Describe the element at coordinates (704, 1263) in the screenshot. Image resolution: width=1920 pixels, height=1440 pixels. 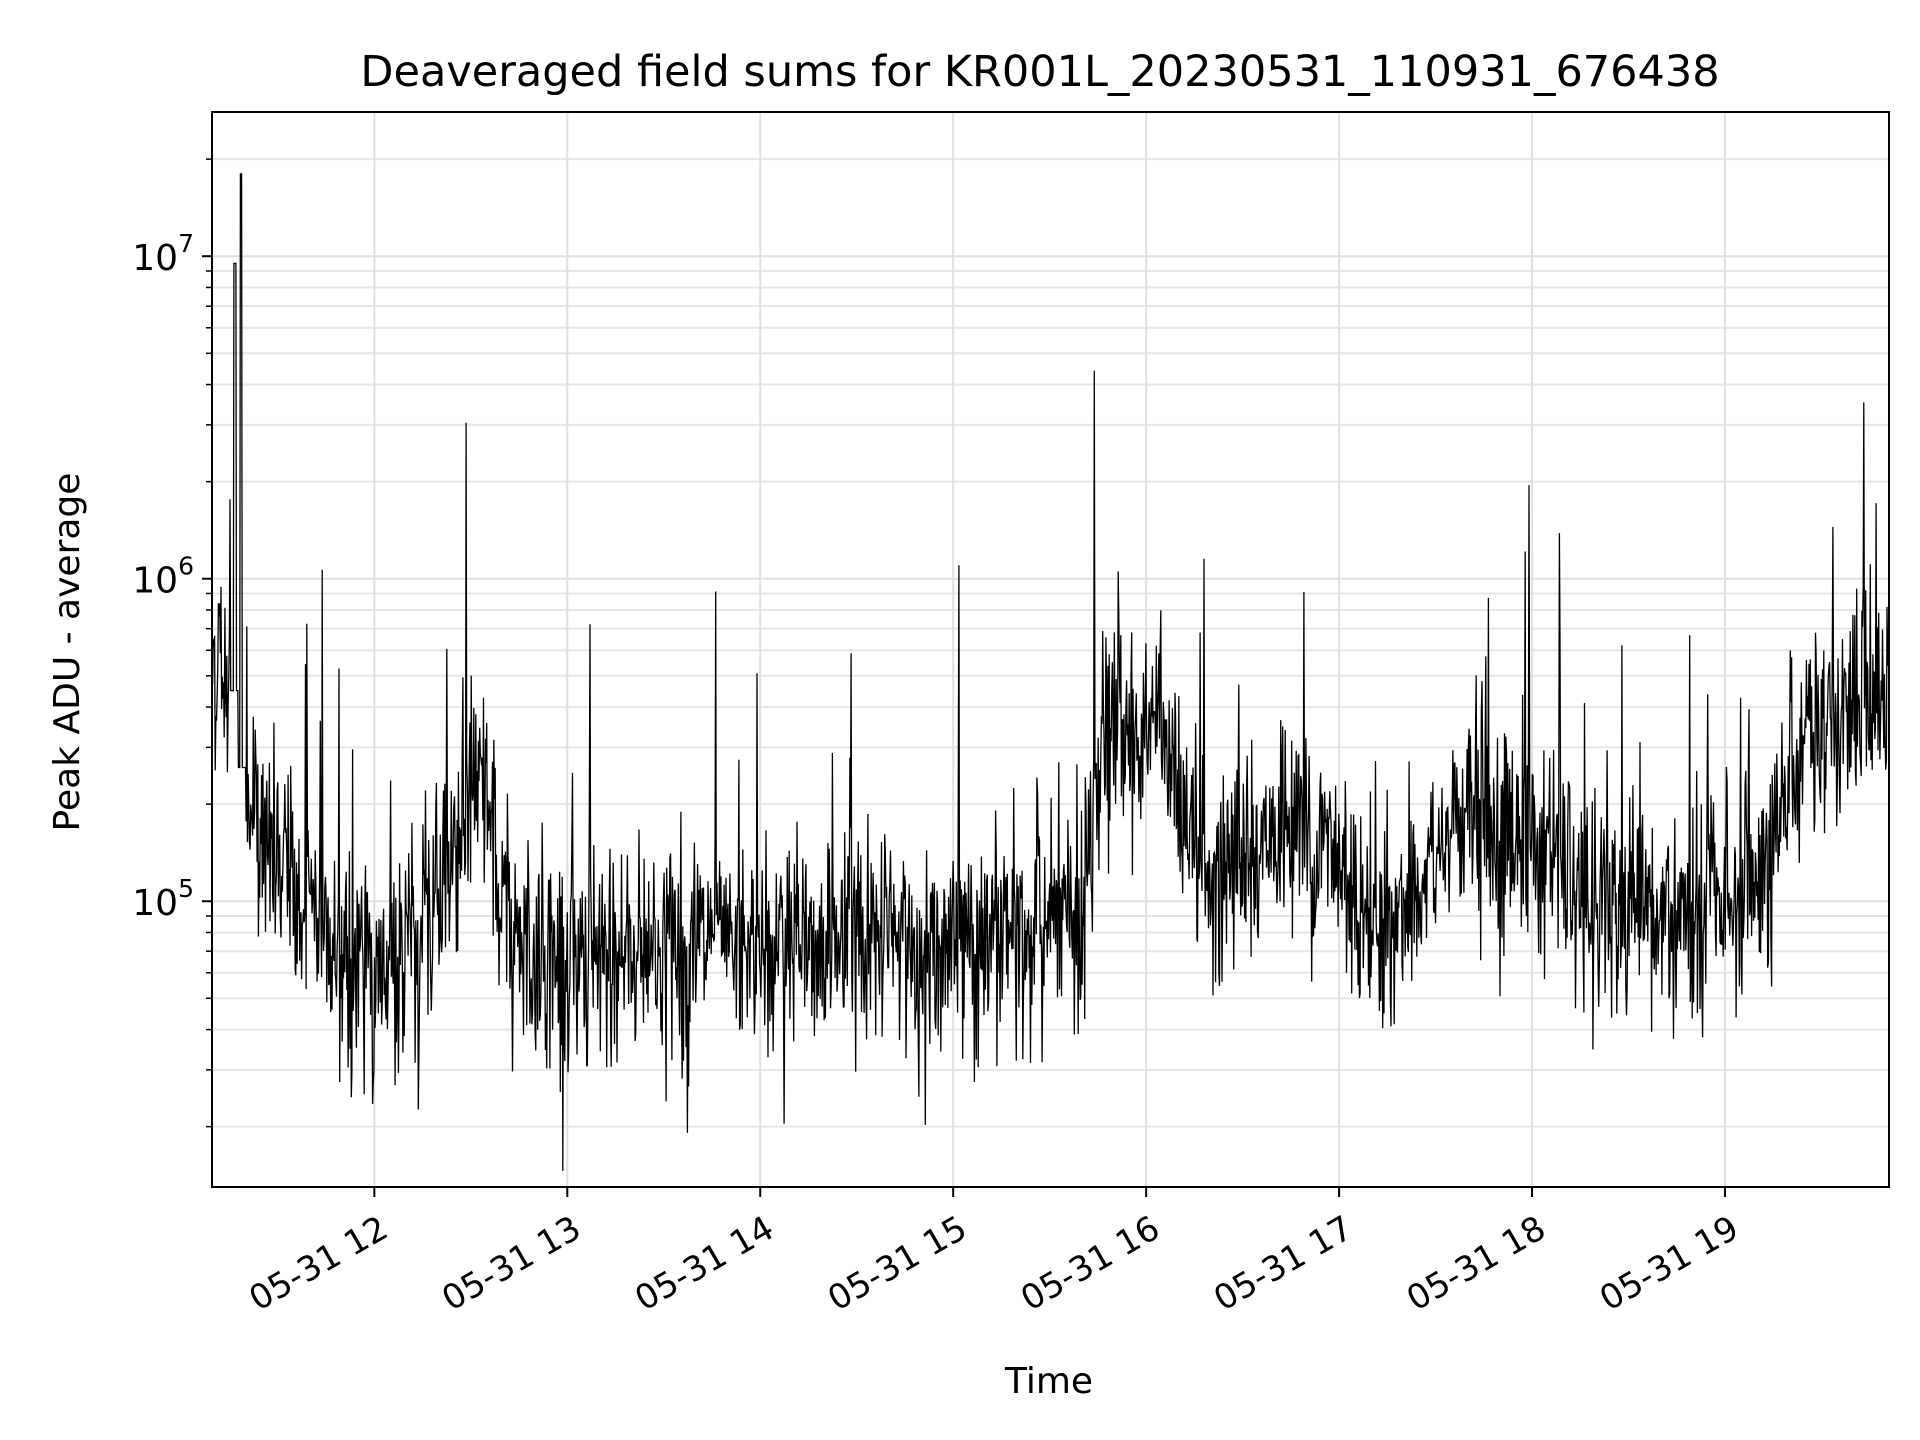
I see `x-tick-label: 05-31 14` at that location.